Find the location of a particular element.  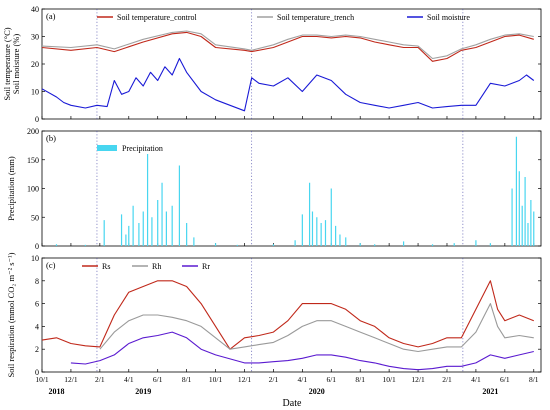

legend: Precipitation is located at coordinates (130, 148).